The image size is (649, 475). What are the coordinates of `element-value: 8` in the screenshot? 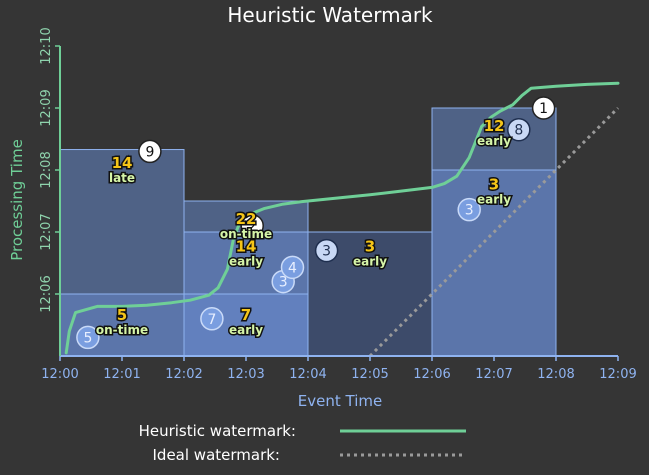 It's located at (518, 131).